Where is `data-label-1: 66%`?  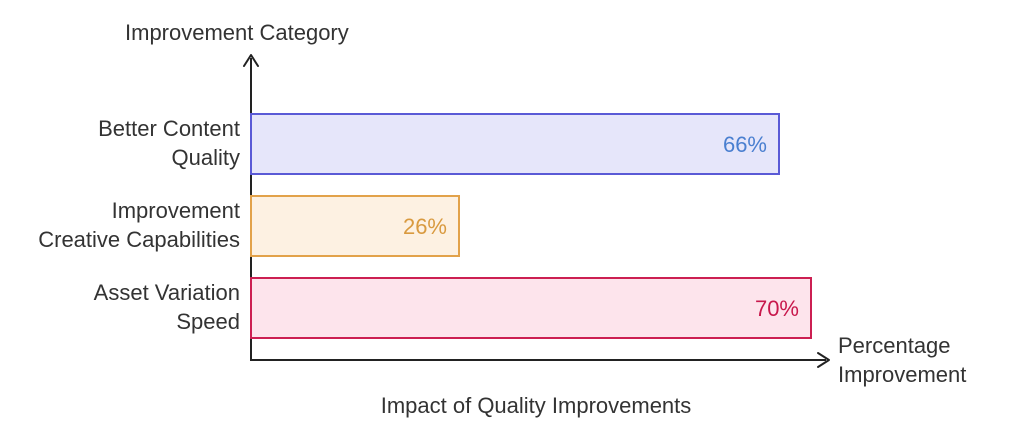 data-label-1: 66% is located at coordinates (745, 144).